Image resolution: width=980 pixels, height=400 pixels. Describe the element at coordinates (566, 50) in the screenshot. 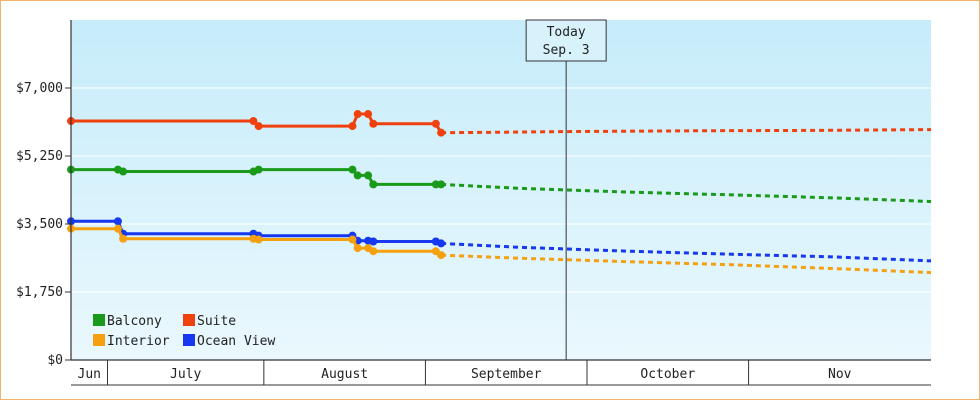

I see `today-date-label: Sep. 3` at that location.